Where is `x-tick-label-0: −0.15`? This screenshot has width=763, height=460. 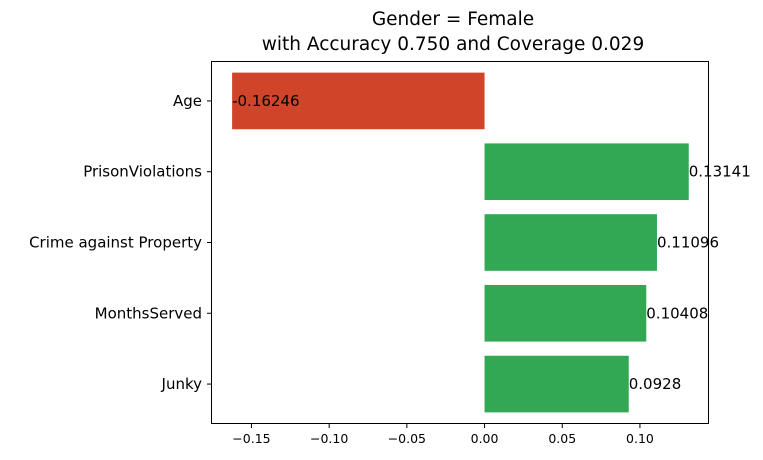
x-tick-label-0: −0.15 is located at coordinates (251, 438).